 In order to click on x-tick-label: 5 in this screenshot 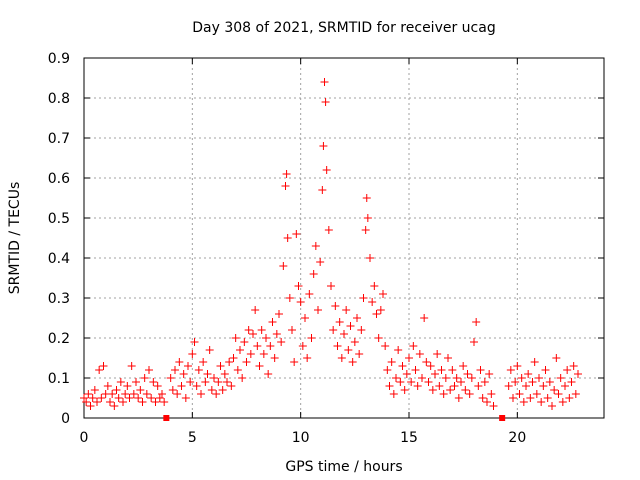, I will do `click(192, 438)`.